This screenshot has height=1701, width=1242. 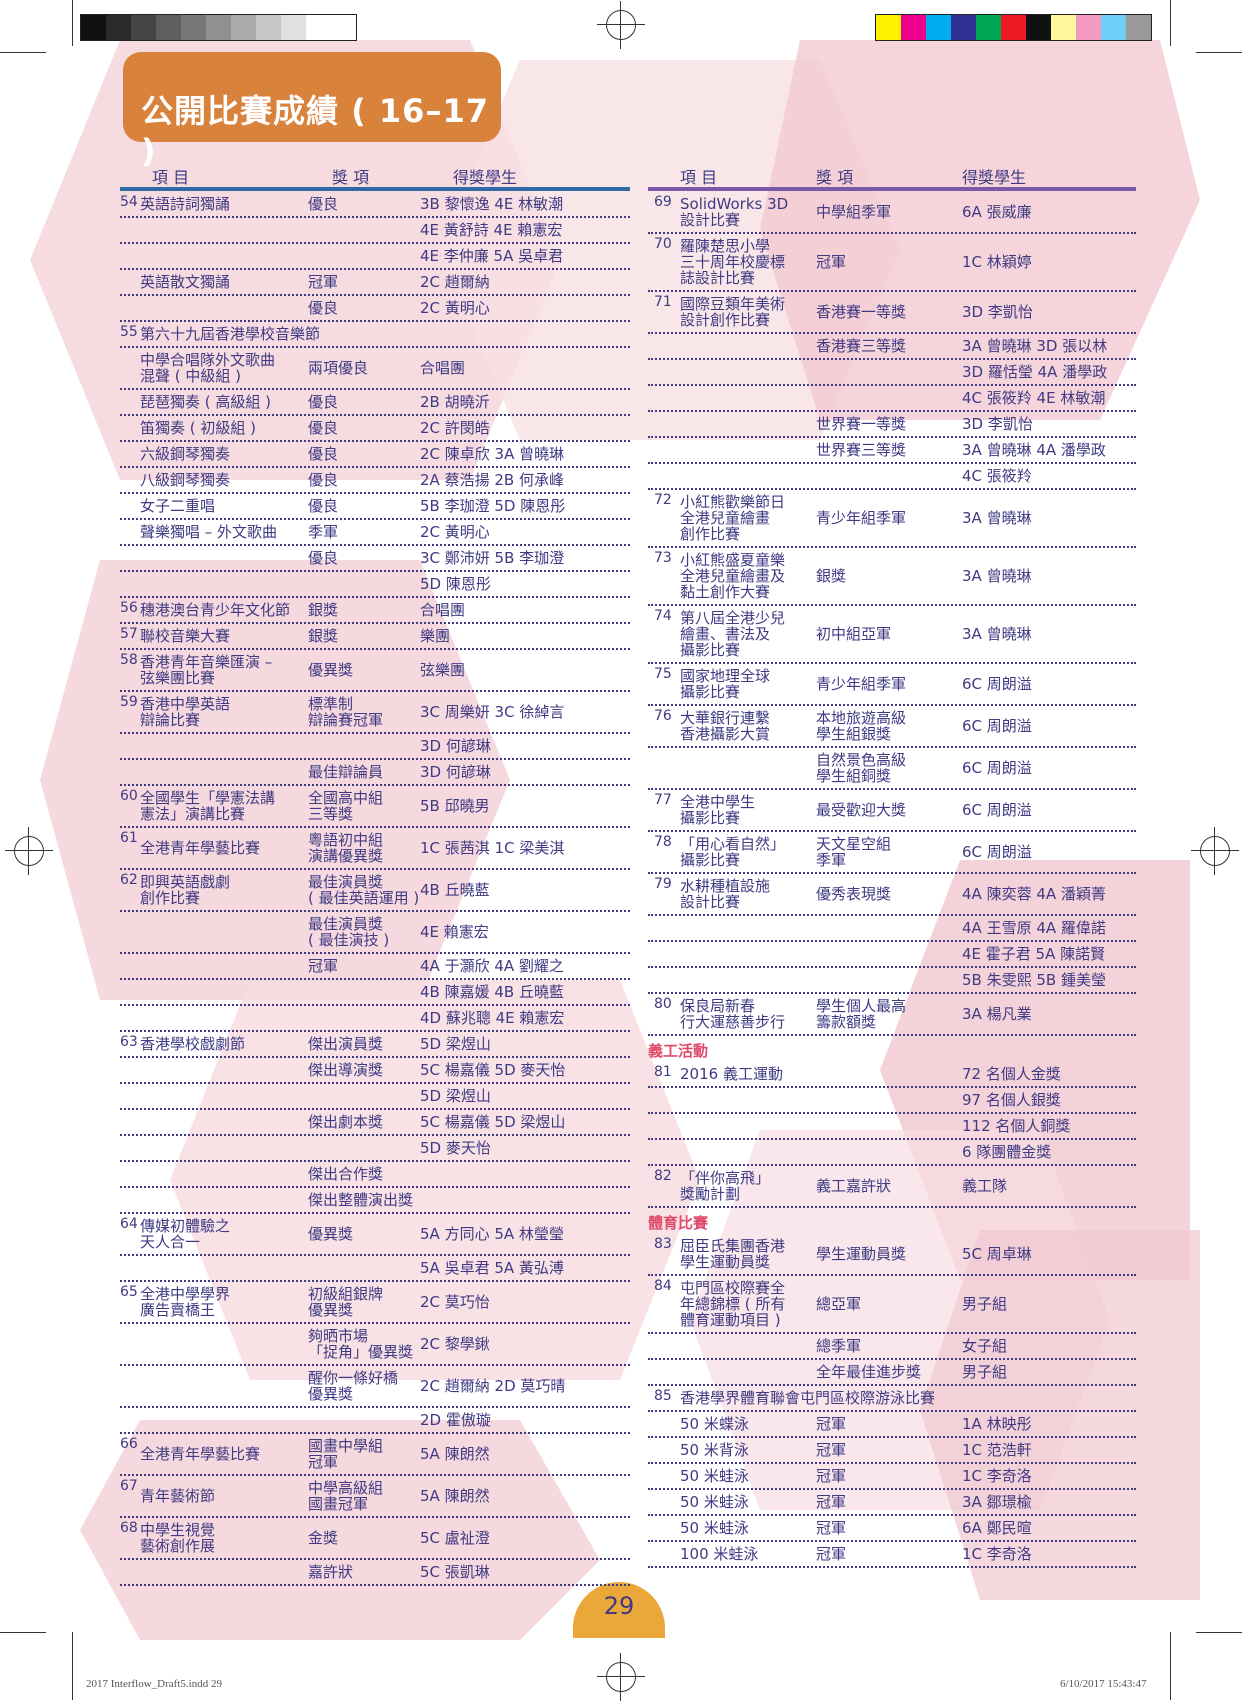 I want to click on table-row: 77 全港中學生 攝影比賽 最受歡迎大獎 6C 周朗溢, so click(x=892, y=811).